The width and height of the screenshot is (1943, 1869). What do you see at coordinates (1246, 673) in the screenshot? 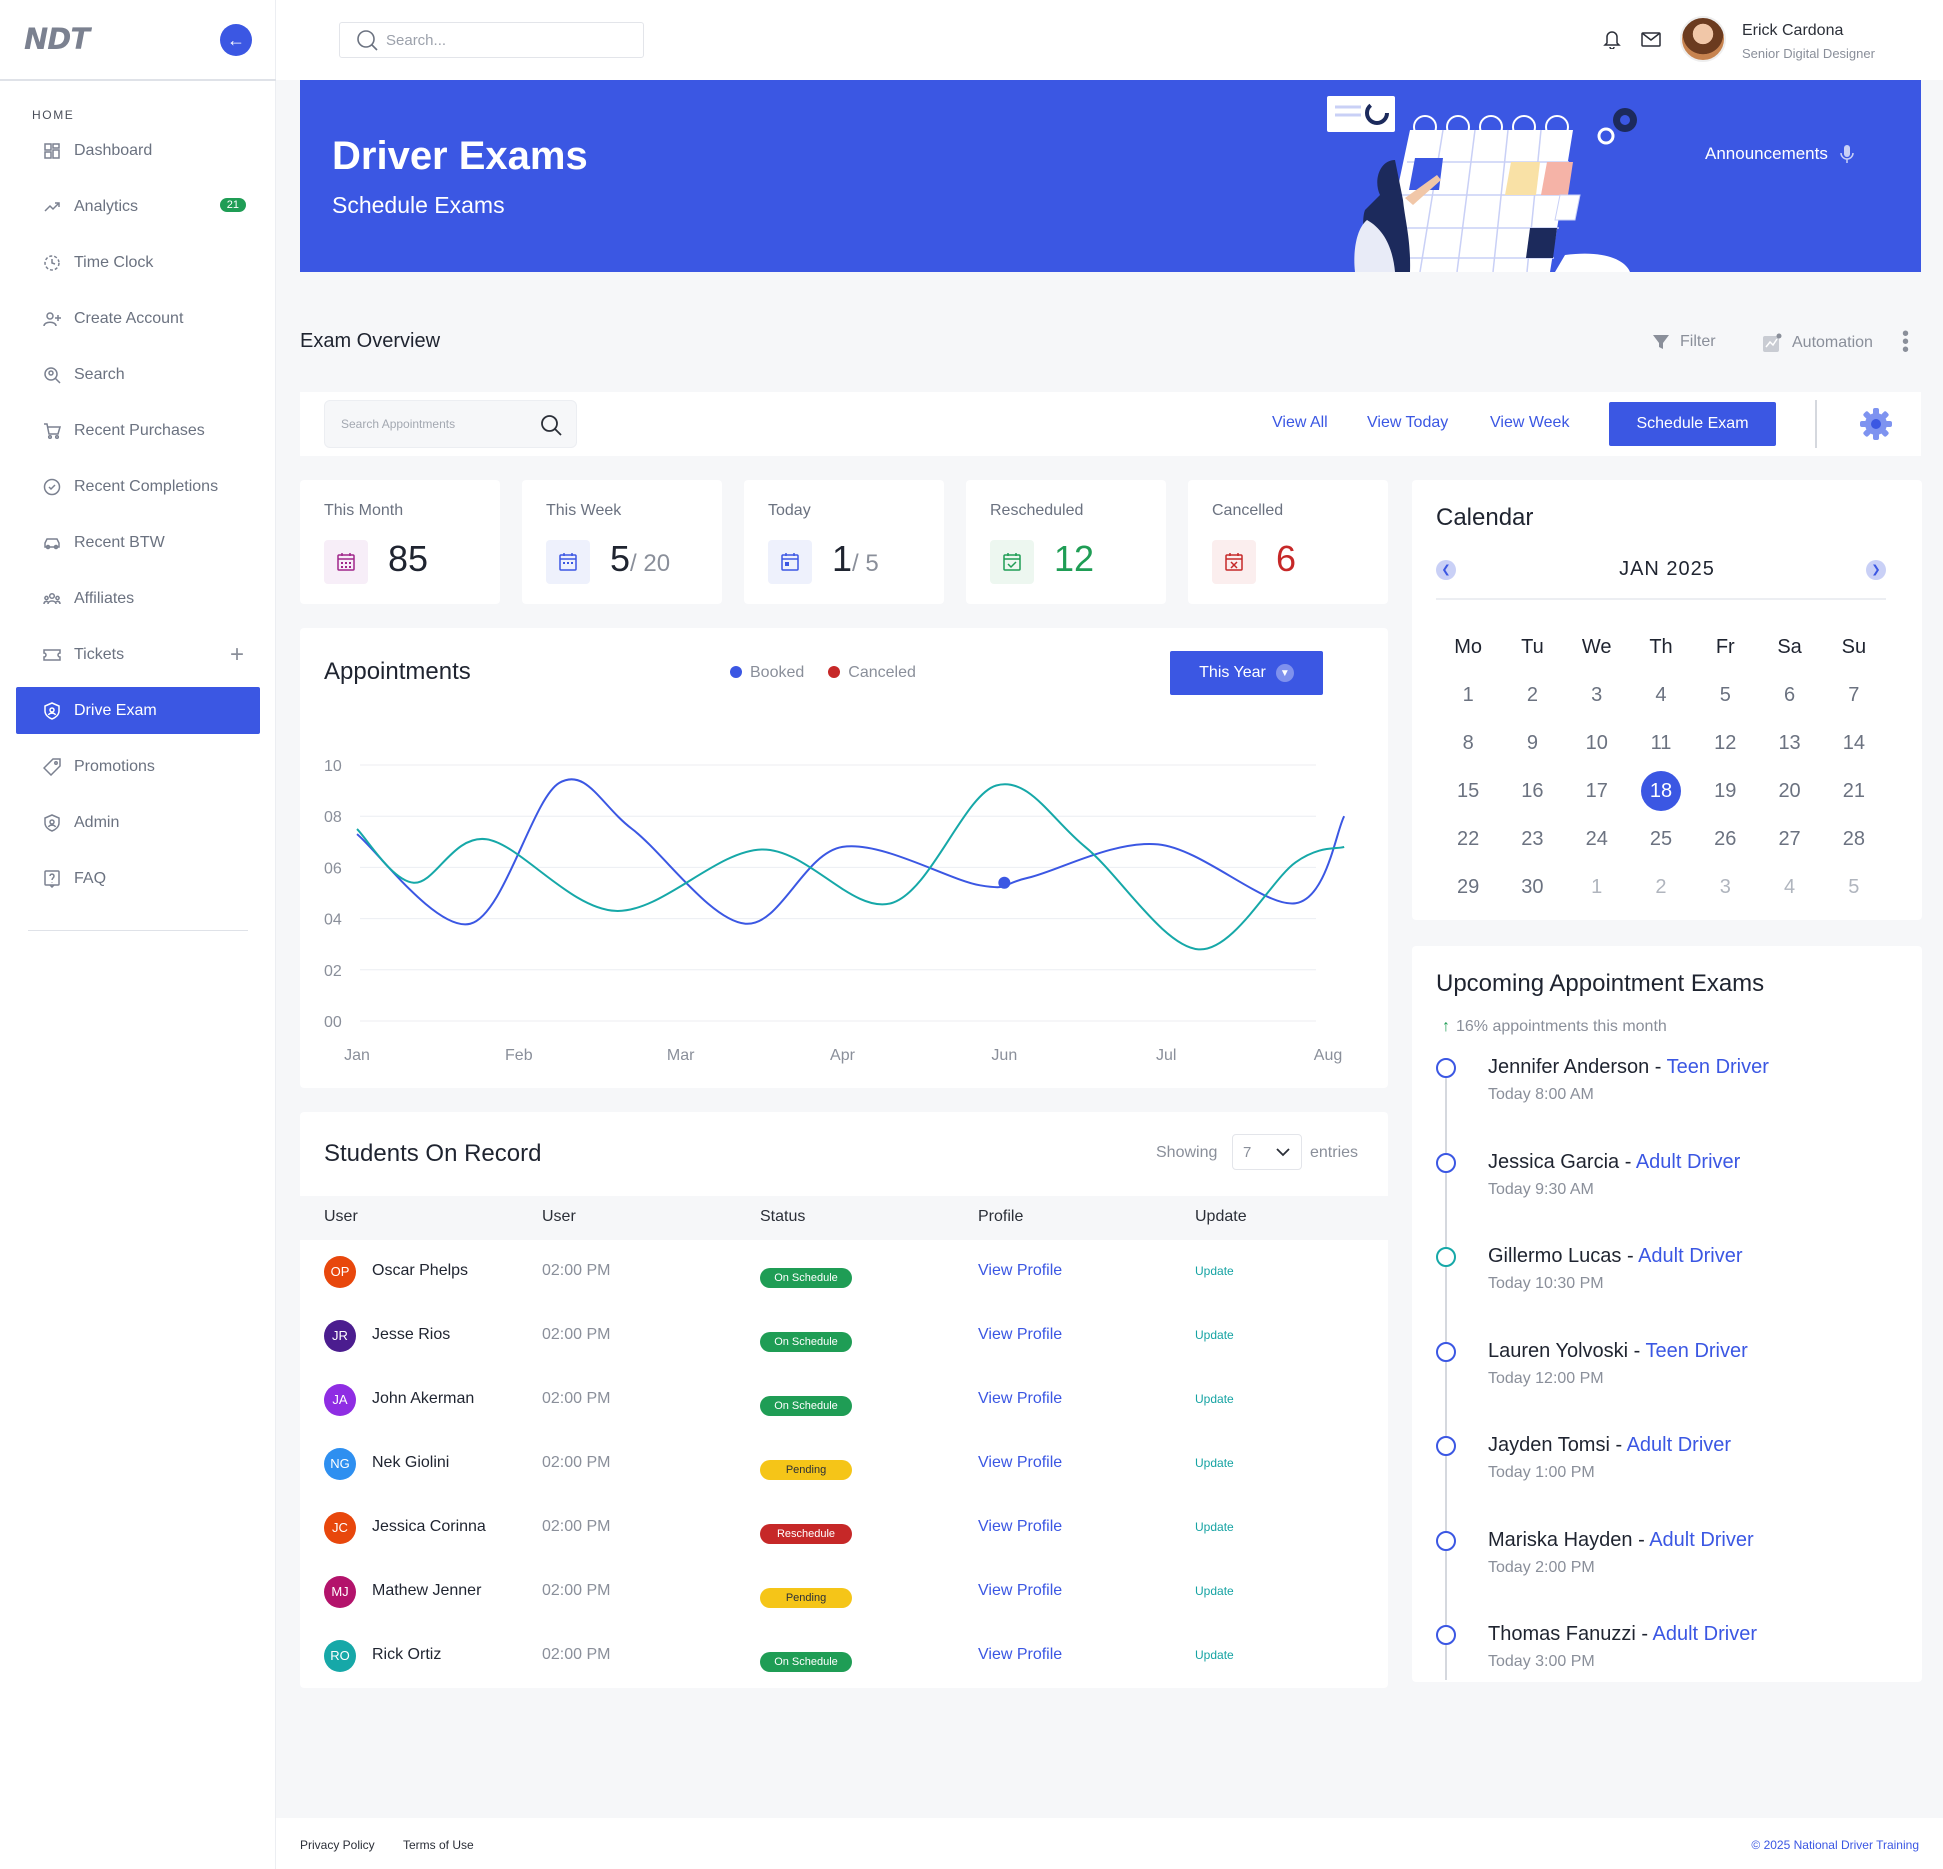
I see `year-range-dropdown: This Year ▼` at bounding box center [1246, 673].